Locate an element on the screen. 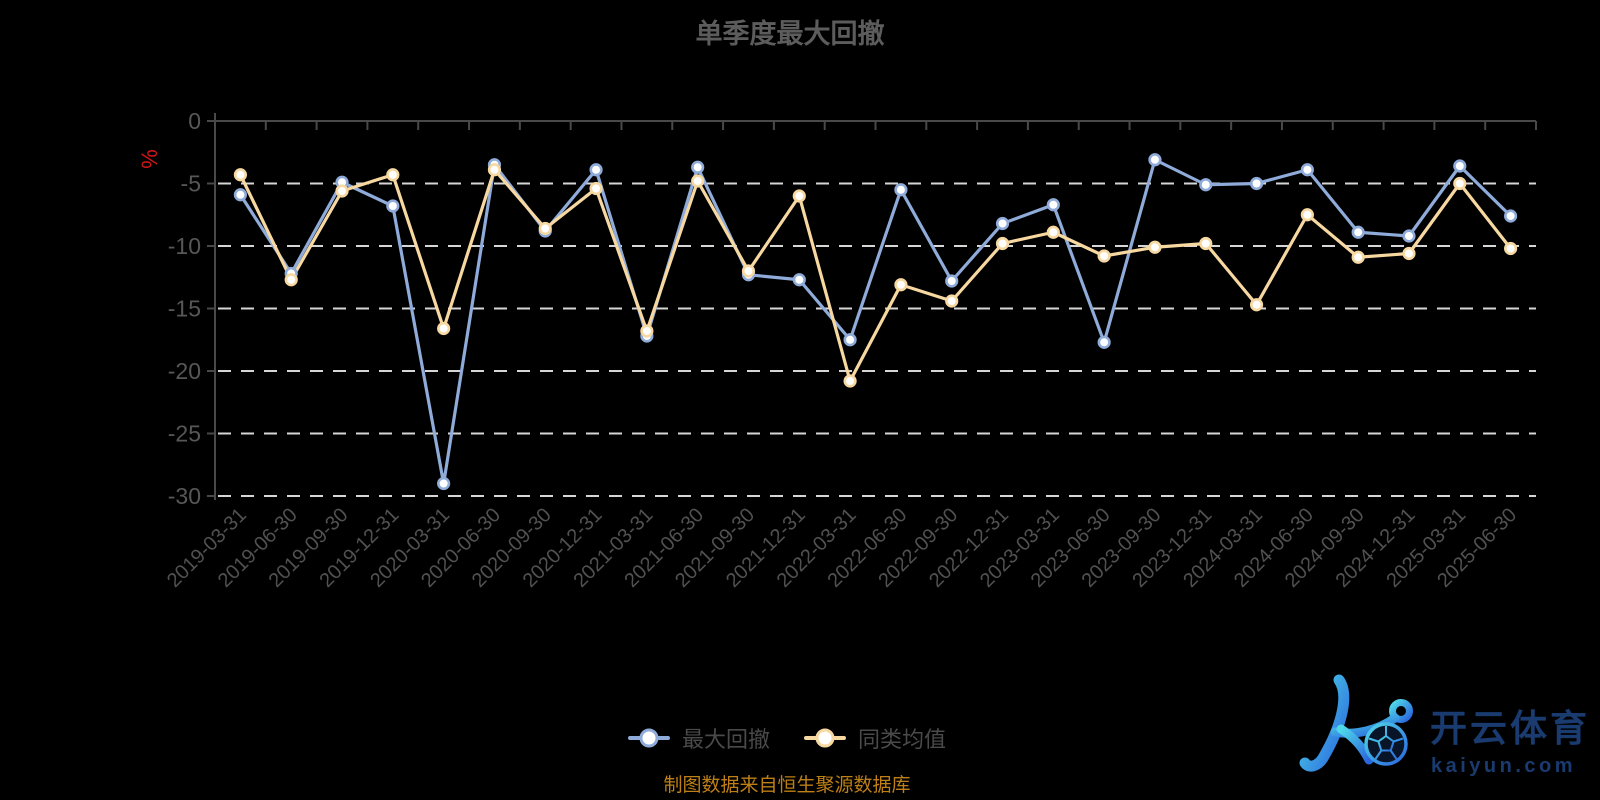 The image size is (1600, 800). y-axis-label: 0 is located at coordinates (194, 121).